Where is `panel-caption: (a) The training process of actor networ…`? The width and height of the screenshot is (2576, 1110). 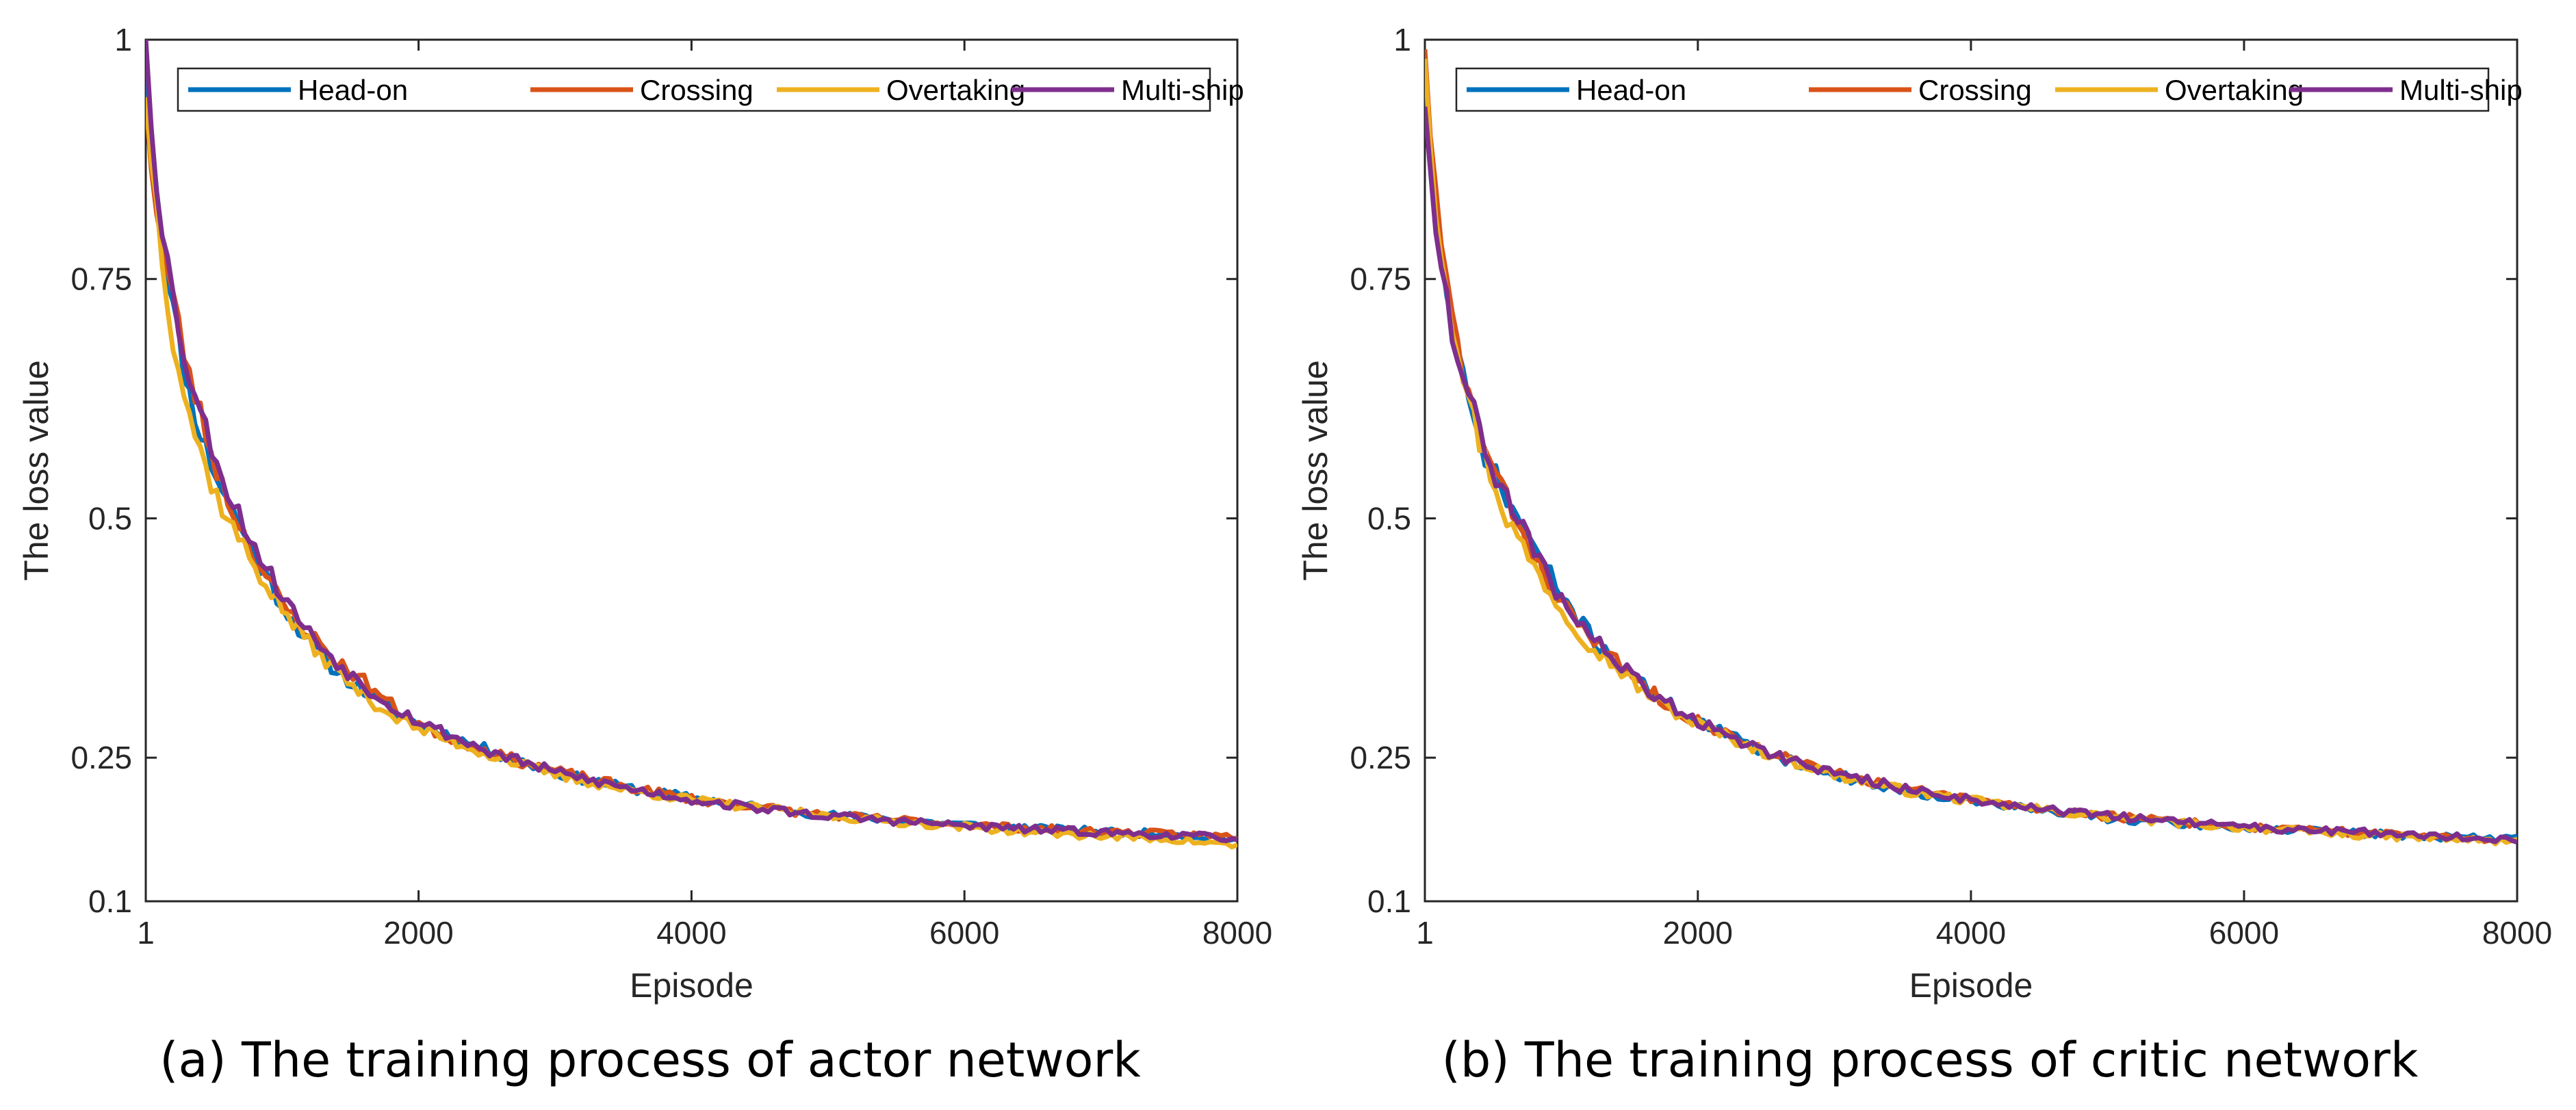 panel-caption: (a) The training process of actor networ… is located at coordinates (650, 1060).